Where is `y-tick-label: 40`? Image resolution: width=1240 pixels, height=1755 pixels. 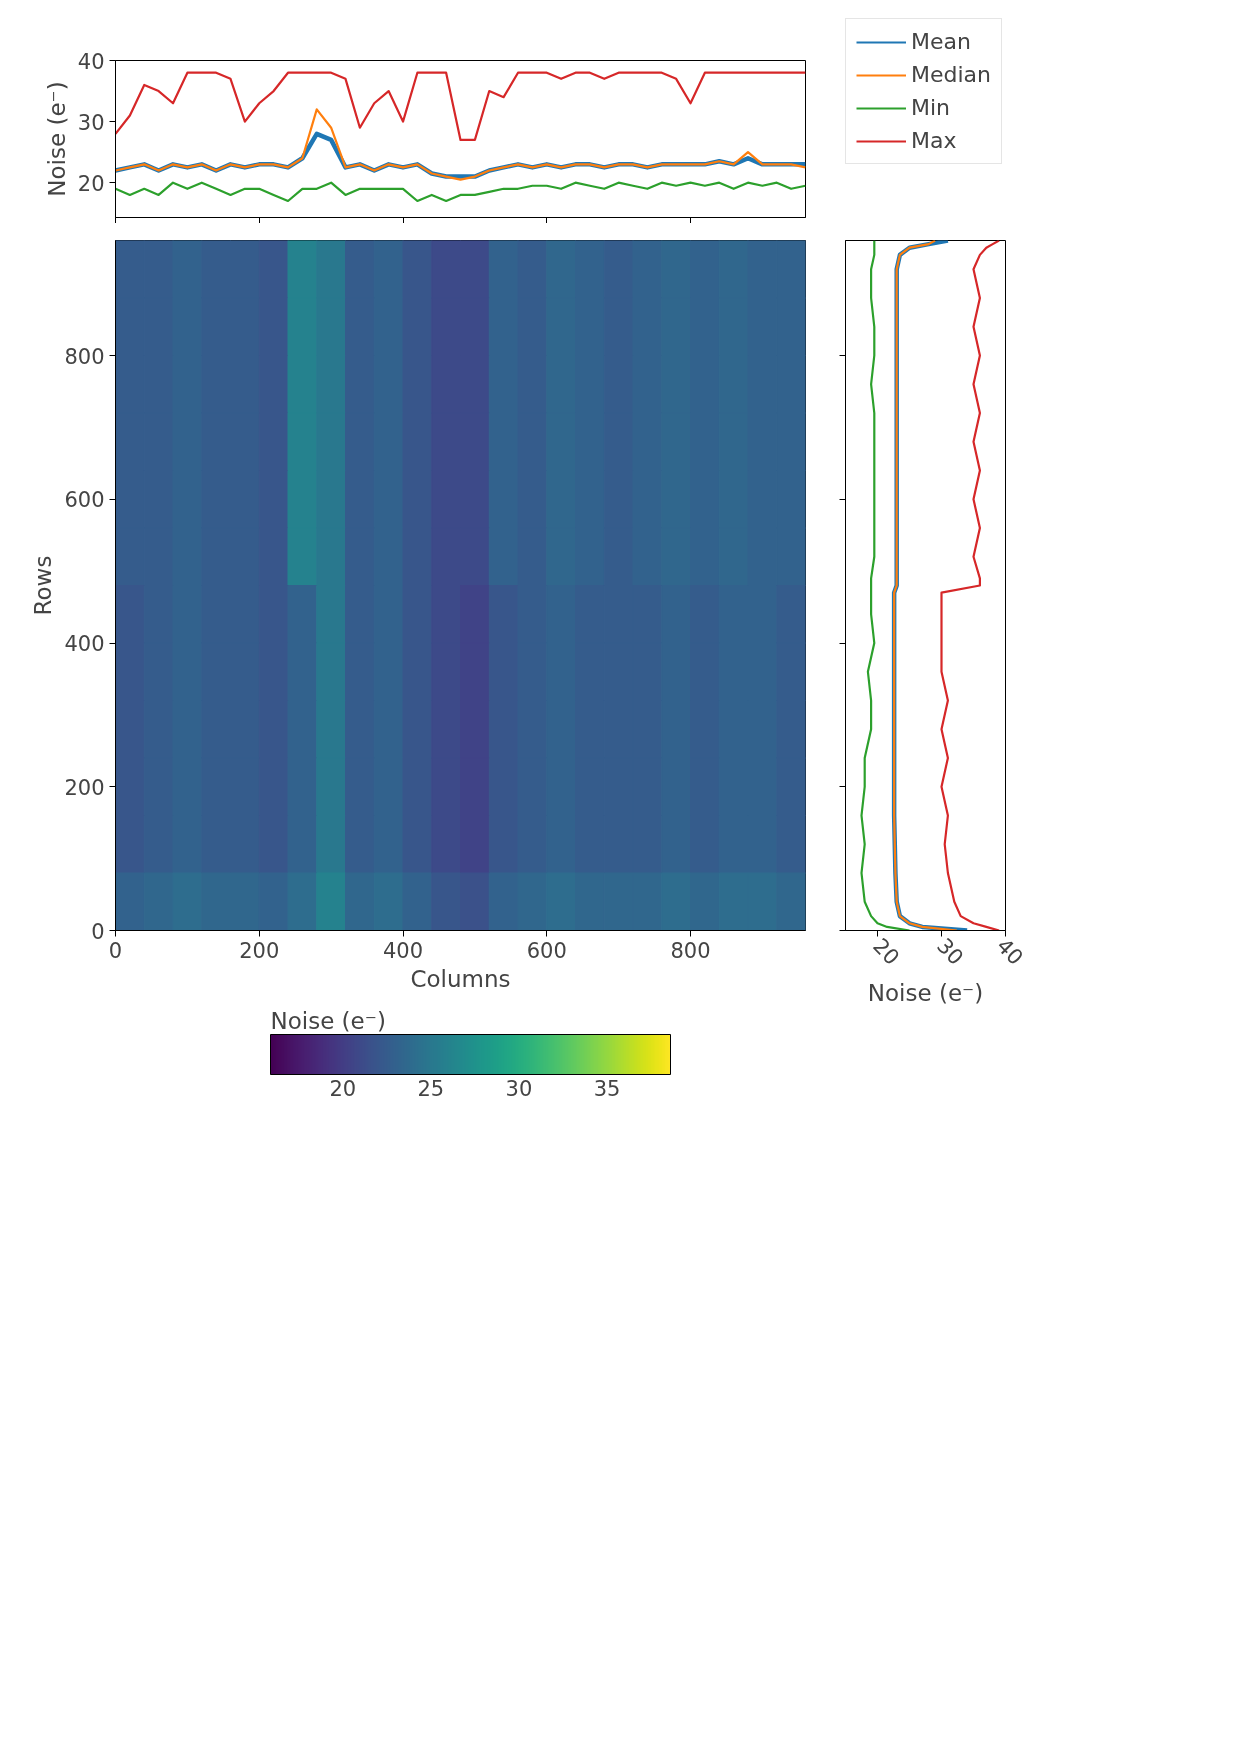 y-tick-label: 40 is located at coordinates (91, 61).